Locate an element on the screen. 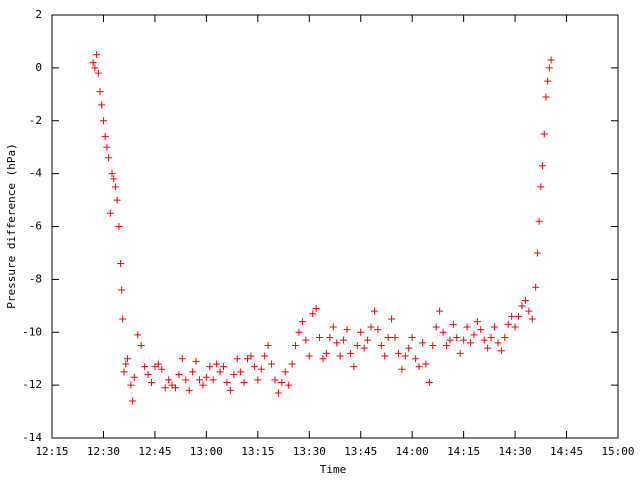  x-tick-label: 13:00 is located at coordinates (206, 451).